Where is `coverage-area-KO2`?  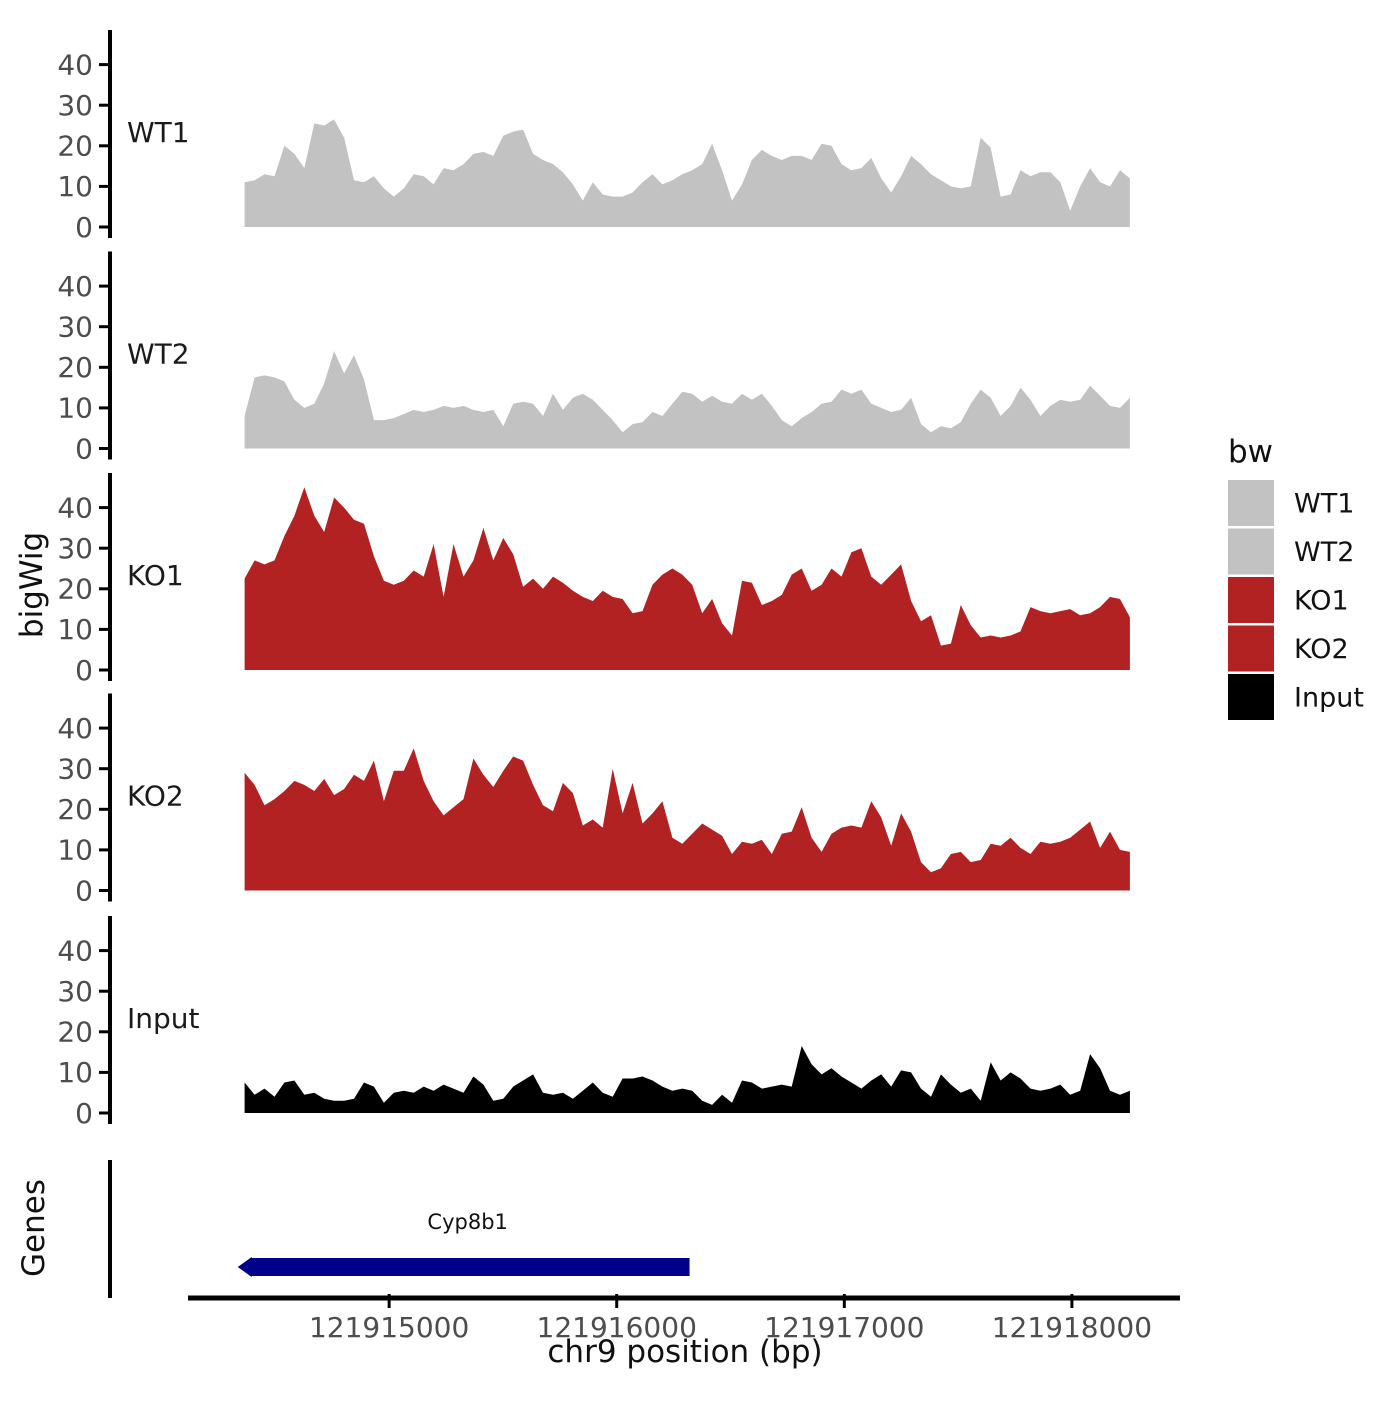
coverage-area-KO2 is located at coordinates (687, 819).